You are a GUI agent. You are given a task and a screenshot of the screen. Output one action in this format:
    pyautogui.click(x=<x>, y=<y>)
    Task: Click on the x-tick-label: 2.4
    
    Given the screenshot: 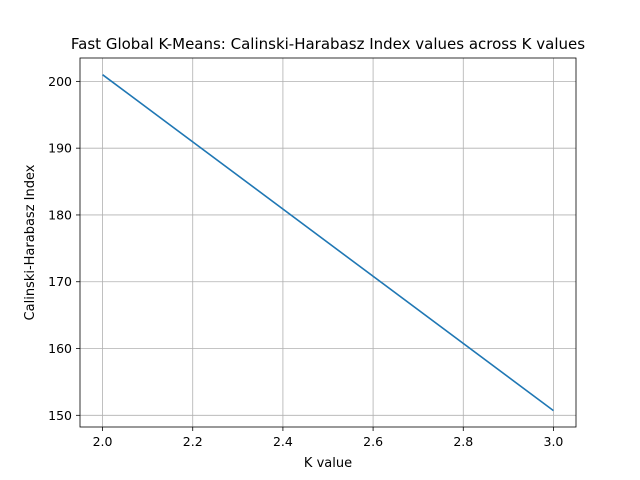 What is the action you would take?
    pyautogui.click(x=283, y=441)
    